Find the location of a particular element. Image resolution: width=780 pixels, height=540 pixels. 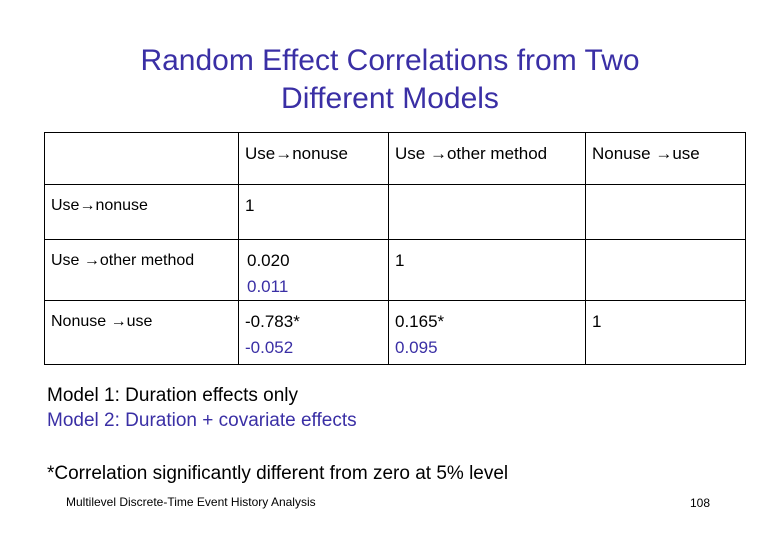

table-row: Use →other method 0.020 0.011 1 is located at coordinates (395, 270).